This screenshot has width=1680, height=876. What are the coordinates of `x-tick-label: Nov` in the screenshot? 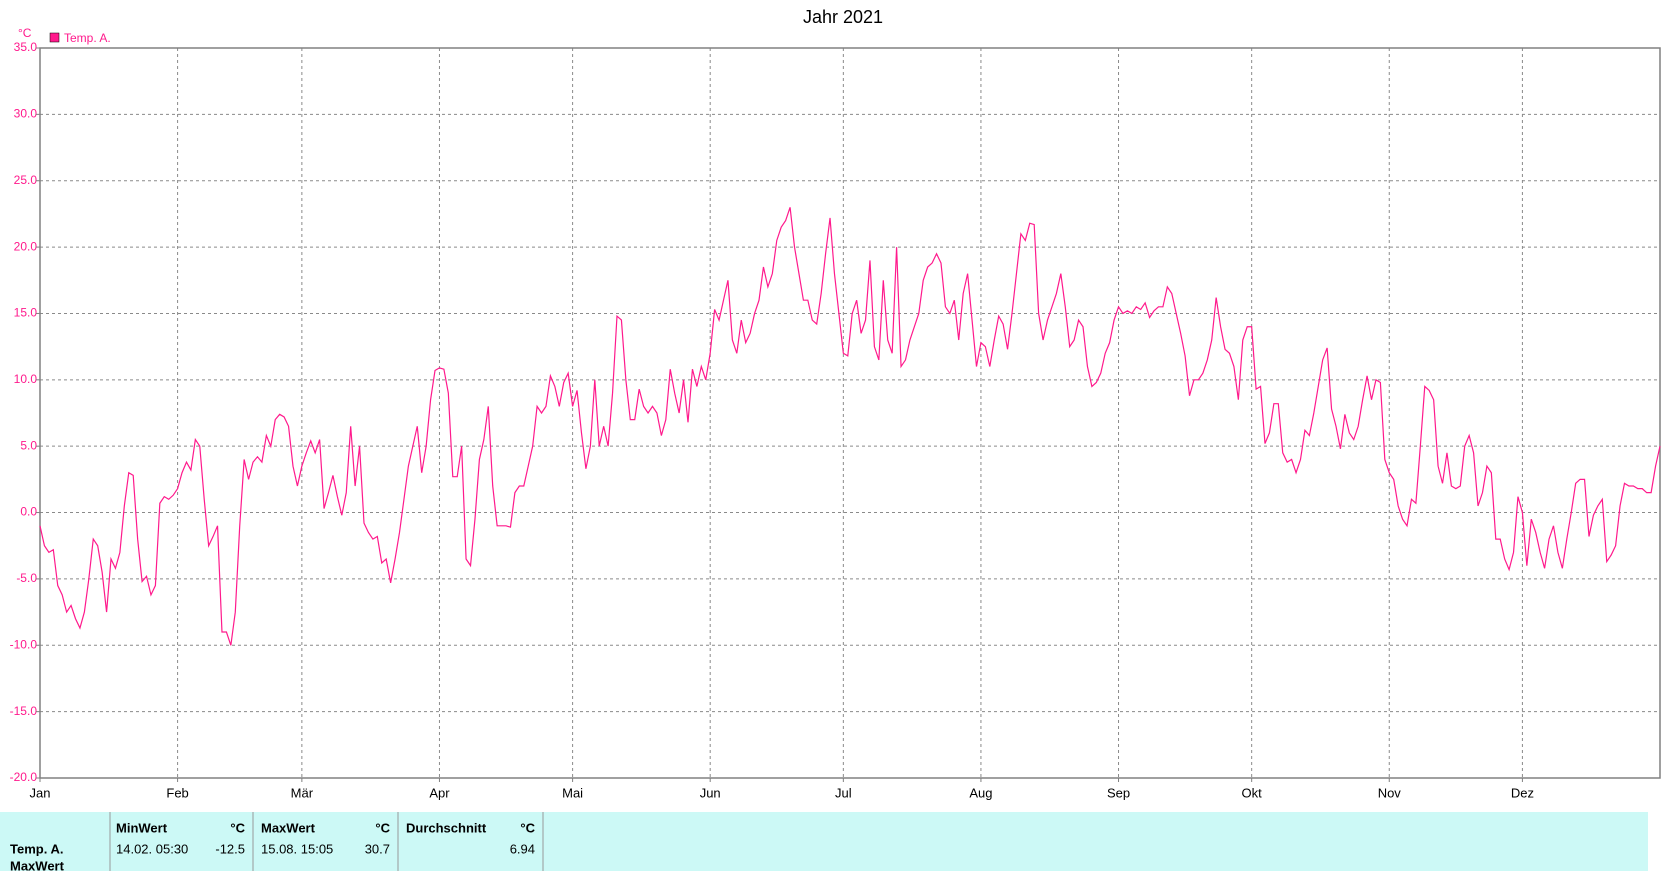 It's located at (1390, 792).